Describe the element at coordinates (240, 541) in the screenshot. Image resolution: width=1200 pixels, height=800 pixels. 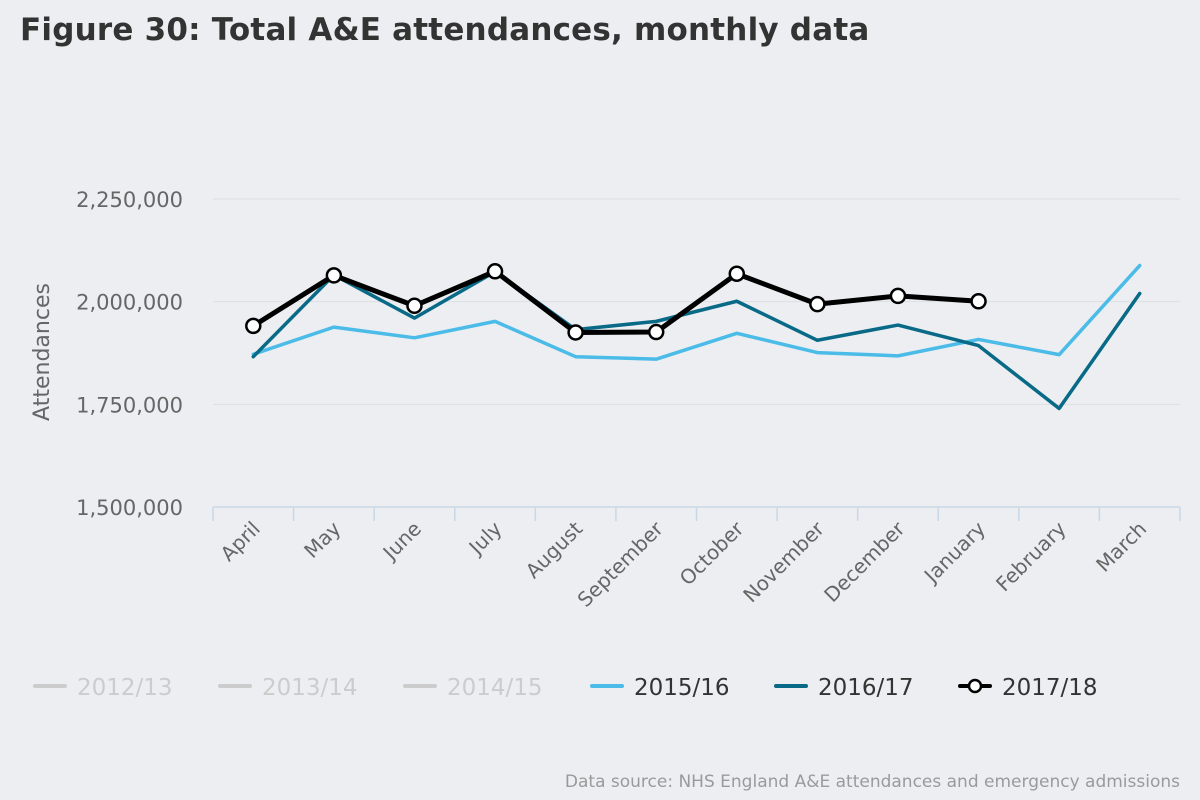
I see `x-tick-label: April` at that location.